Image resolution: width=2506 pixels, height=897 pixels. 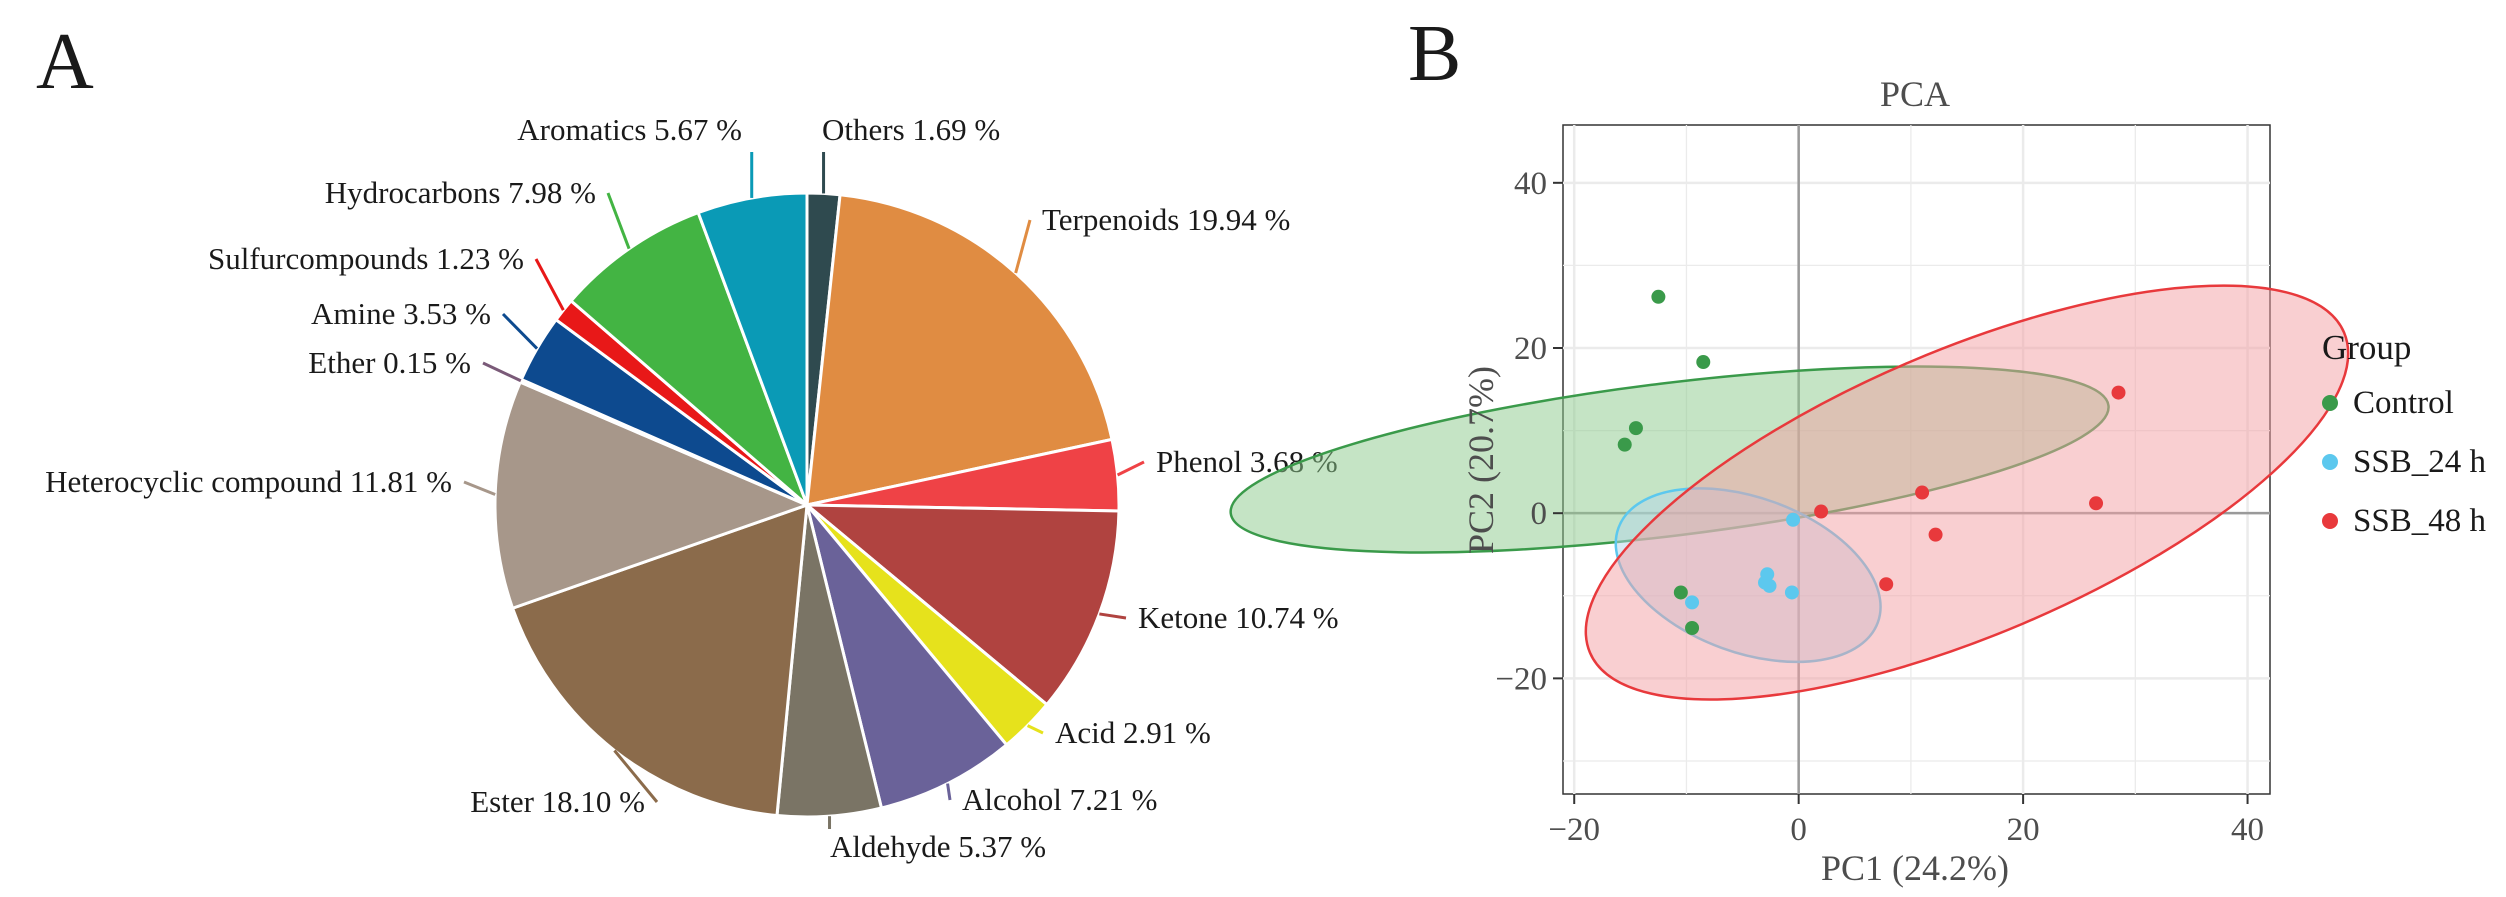 What do you see at coordinates (65, 62) in the screenshot?
I see `panel-a-letter: A` at bounding box center [65, 62].